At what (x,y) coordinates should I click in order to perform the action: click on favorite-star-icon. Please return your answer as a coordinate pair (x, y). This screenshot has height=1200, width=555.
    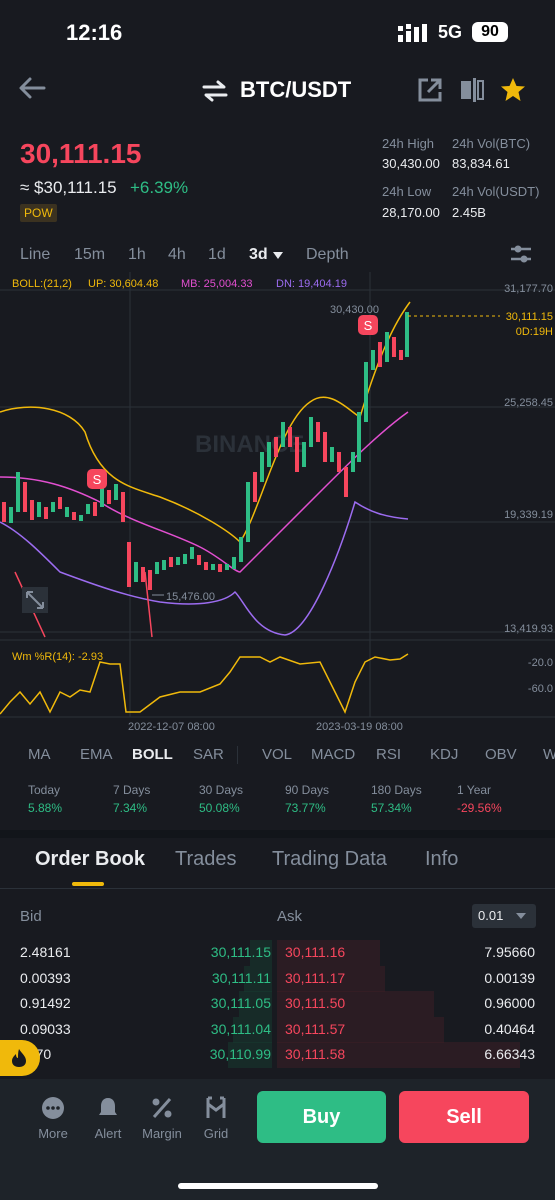
    Looking at the image, I should click on (513, 90).